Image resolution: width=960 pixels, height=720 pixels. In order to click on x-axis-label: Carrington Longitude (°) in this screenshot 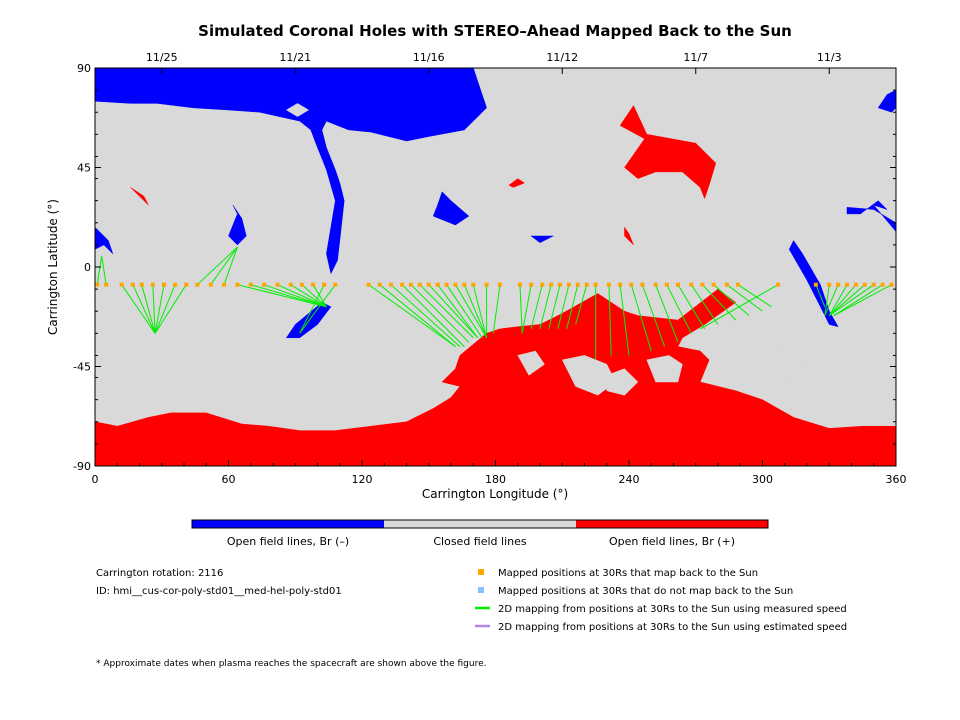, I will do `click(495, 494)`.